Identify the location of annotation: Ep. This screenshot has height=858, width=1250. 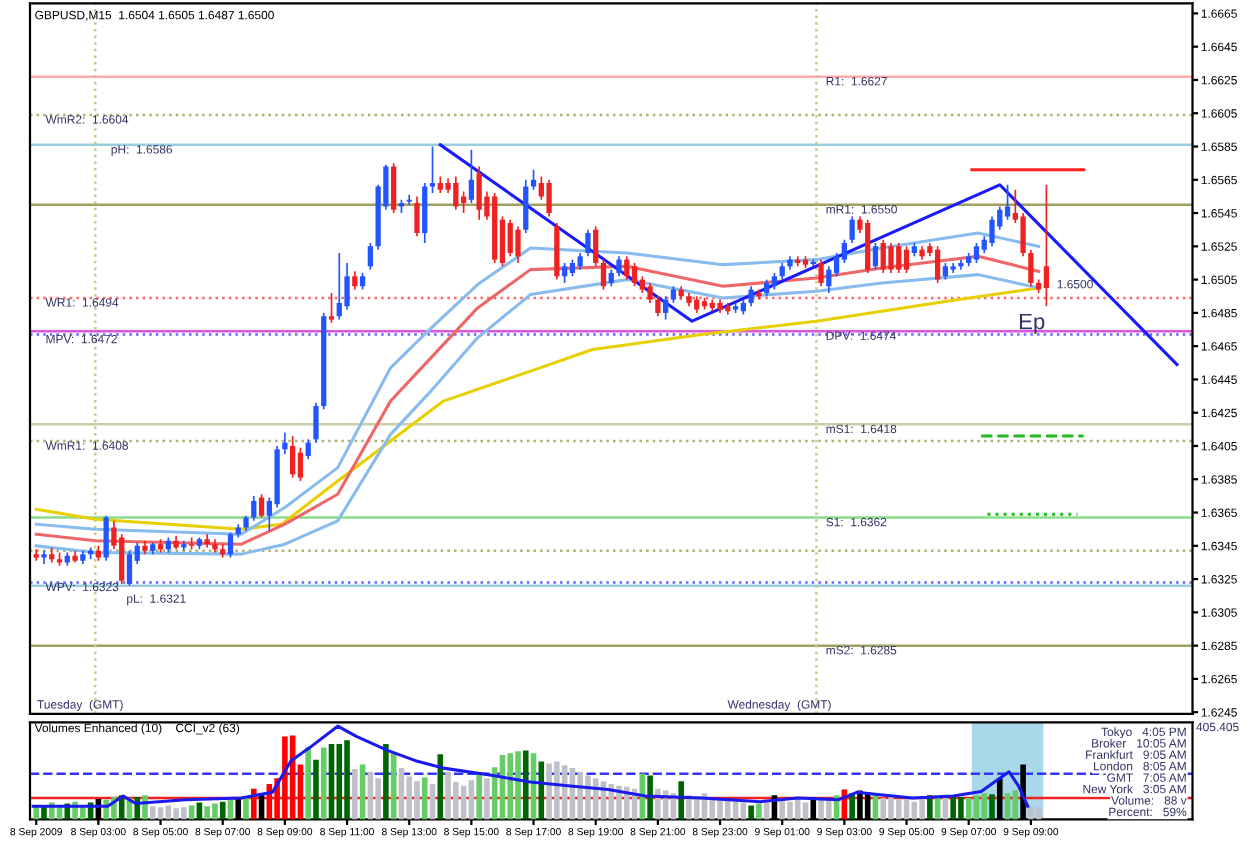
(1032, 323).